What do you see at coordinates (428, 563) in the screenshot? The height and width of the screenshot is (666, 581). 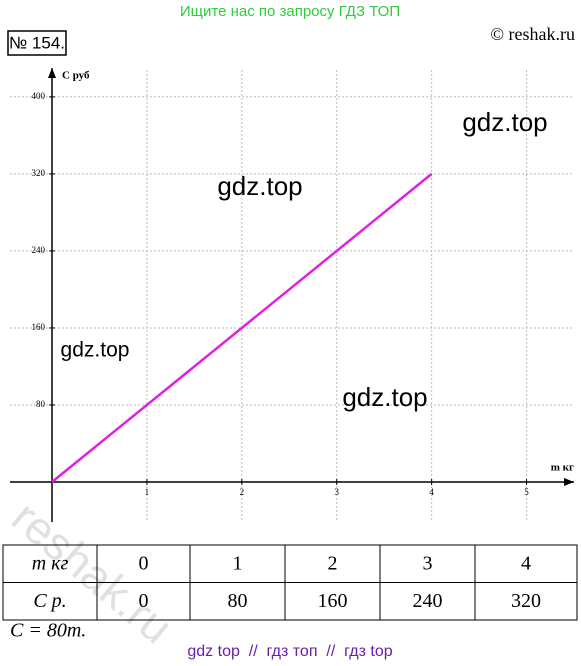 I see `cell-value: 3` at bounding box center [428, 563].